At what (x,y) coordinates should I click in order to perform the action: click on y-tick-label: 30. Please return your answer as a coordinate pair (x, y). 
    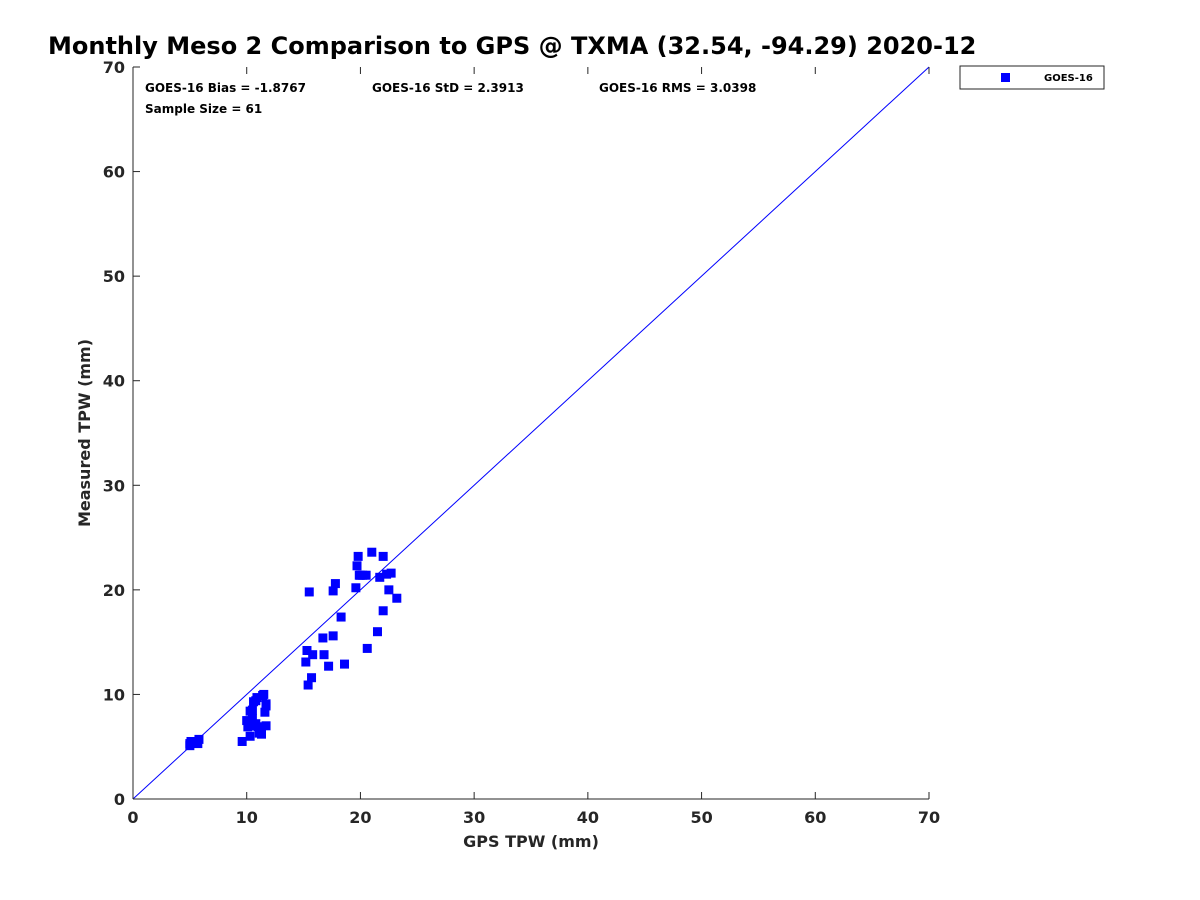
    Looking at the image, I should click on (114, 485).